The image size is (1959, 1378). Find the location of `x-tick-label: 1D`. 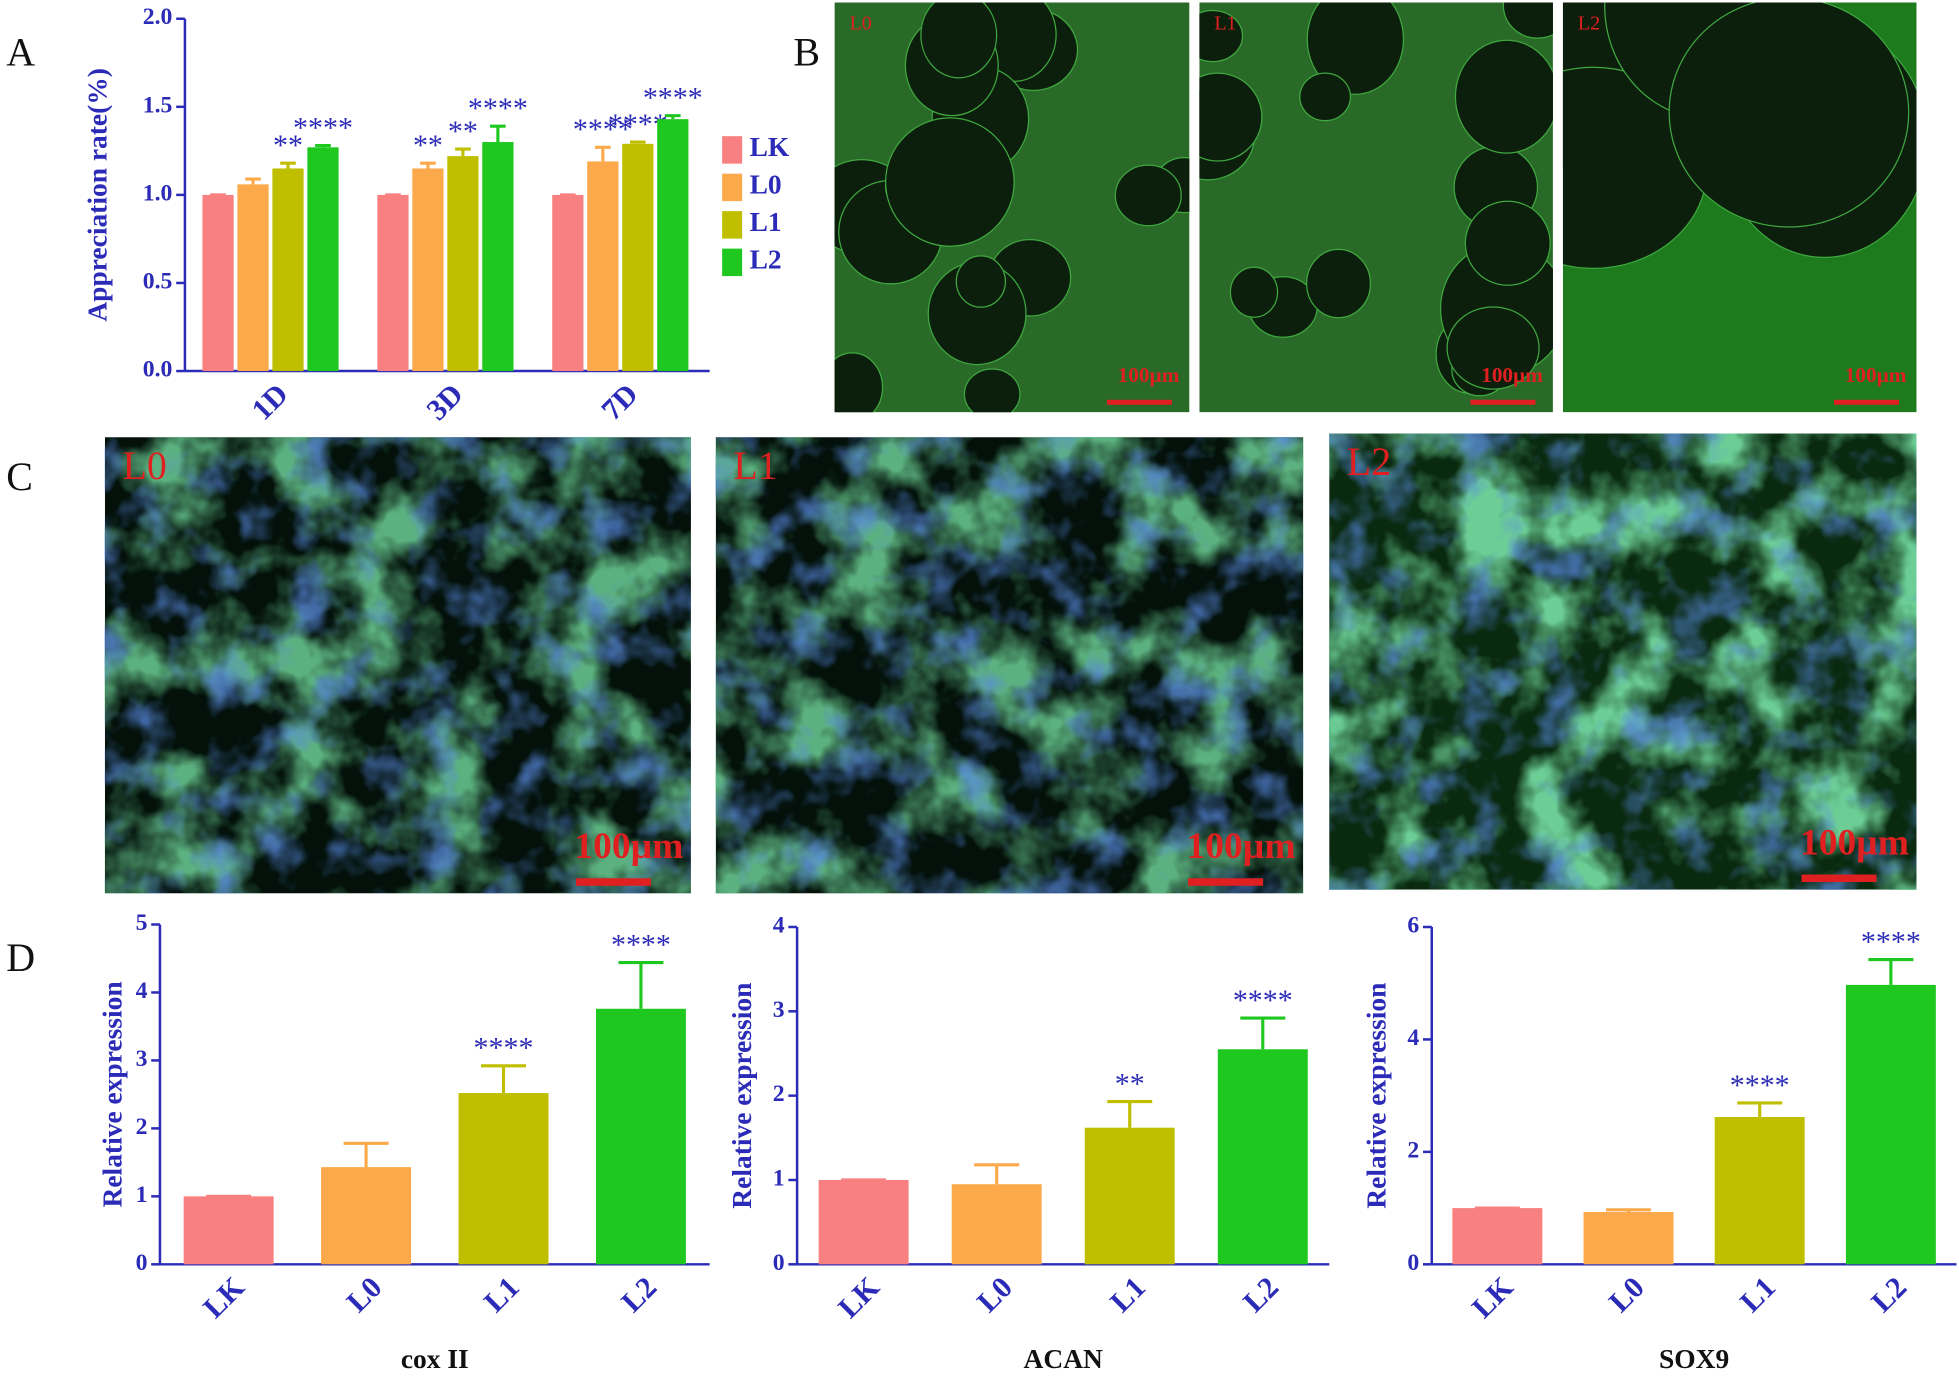

x-tick-label: 1D is located at coordinates (269, 402).